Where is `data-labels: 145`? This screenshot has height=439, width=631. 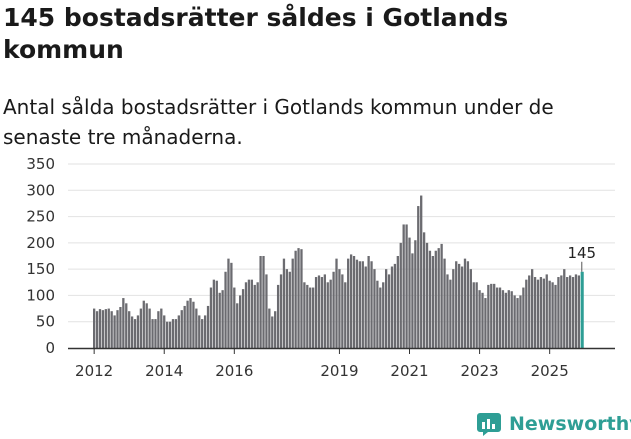 data-labels: 145 is located at coordinates (581, 258).